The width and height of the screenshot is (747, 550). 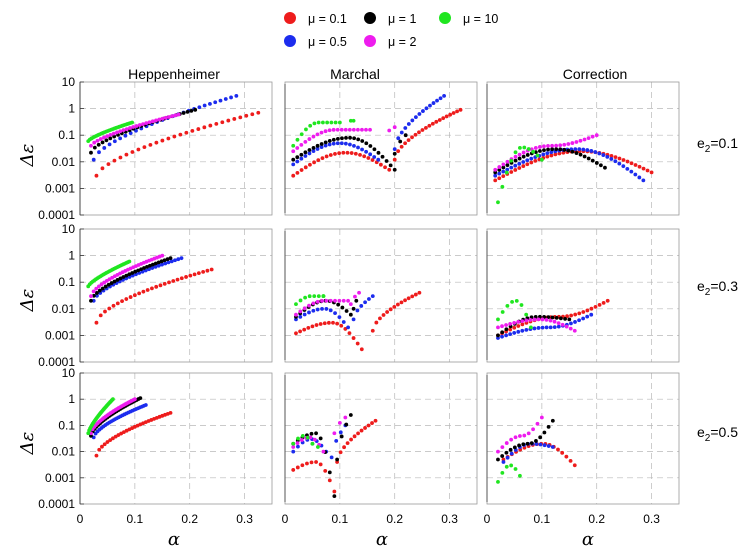 What do you see at coordinates (244, 519) in the screenshot?
I see `x-tick-label: 0.3` at bounding box center [244, 519].